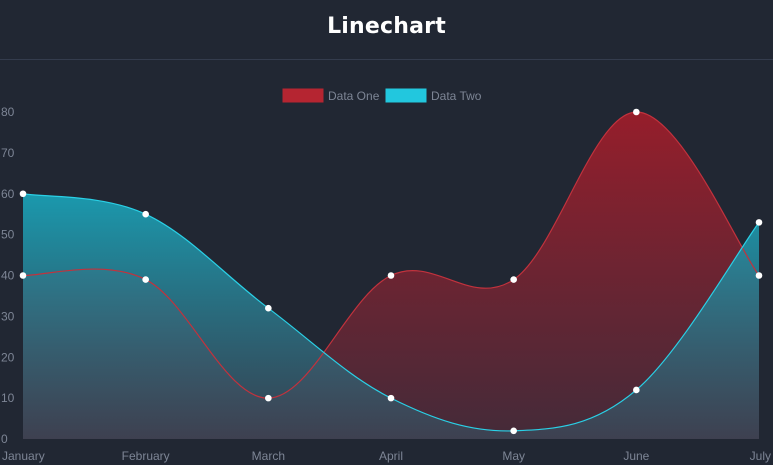 The image size is (773, 465). I want to click on chart-header: Linechart, so click(386, 30).